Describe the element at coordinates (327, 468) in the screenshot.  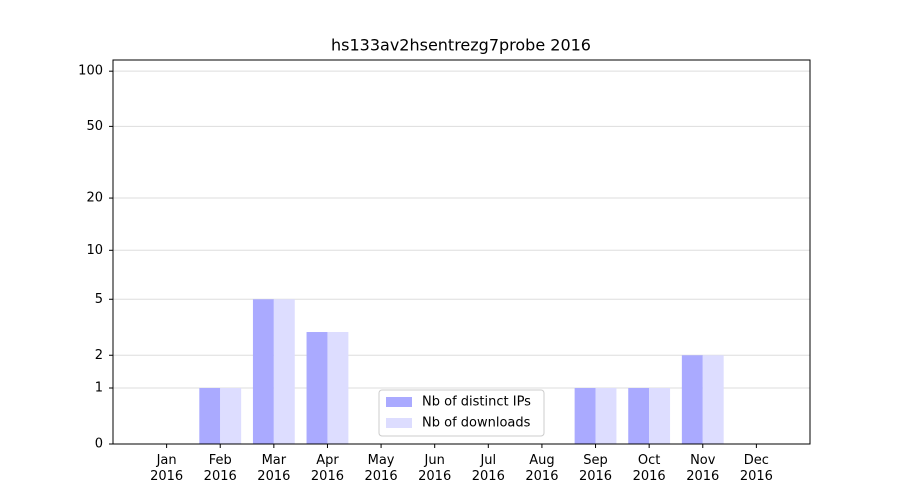
I see `x-tick-label: Apr 2016` at that location.